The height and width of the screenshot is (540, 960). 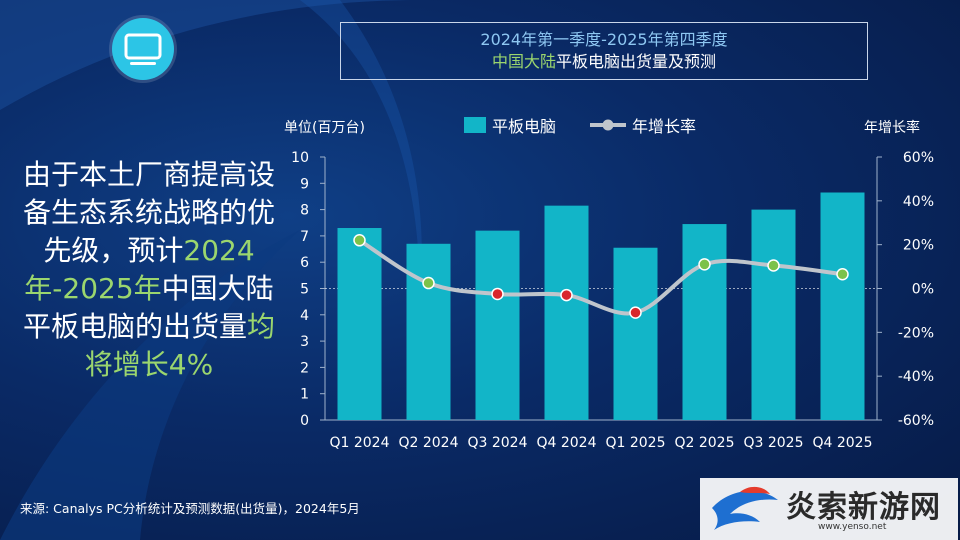 What do you see at coordinates (304, 342) in the screenshot?
I see `left-tick-label: 3` at bounding box center [304, 342].